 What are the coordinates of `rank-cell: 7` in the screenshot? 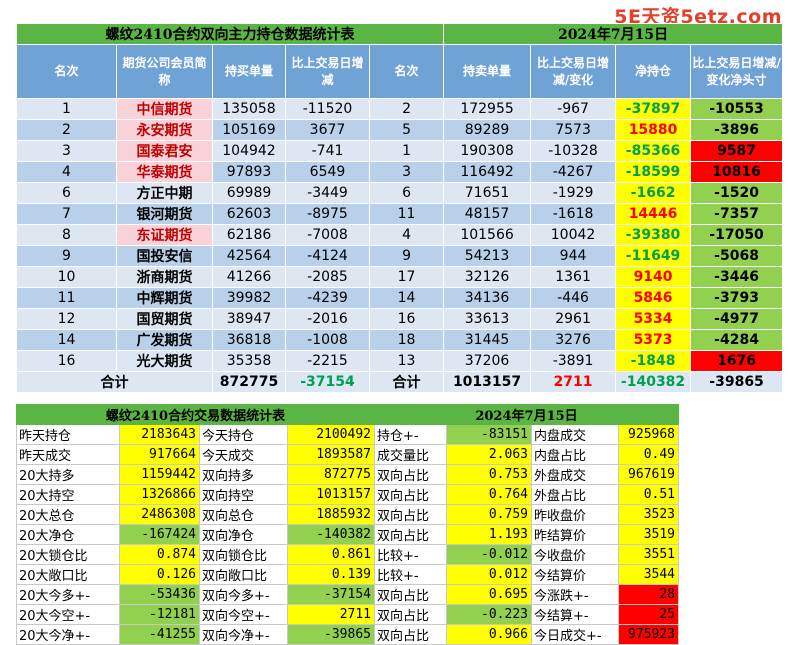 It's located at (66, 214).